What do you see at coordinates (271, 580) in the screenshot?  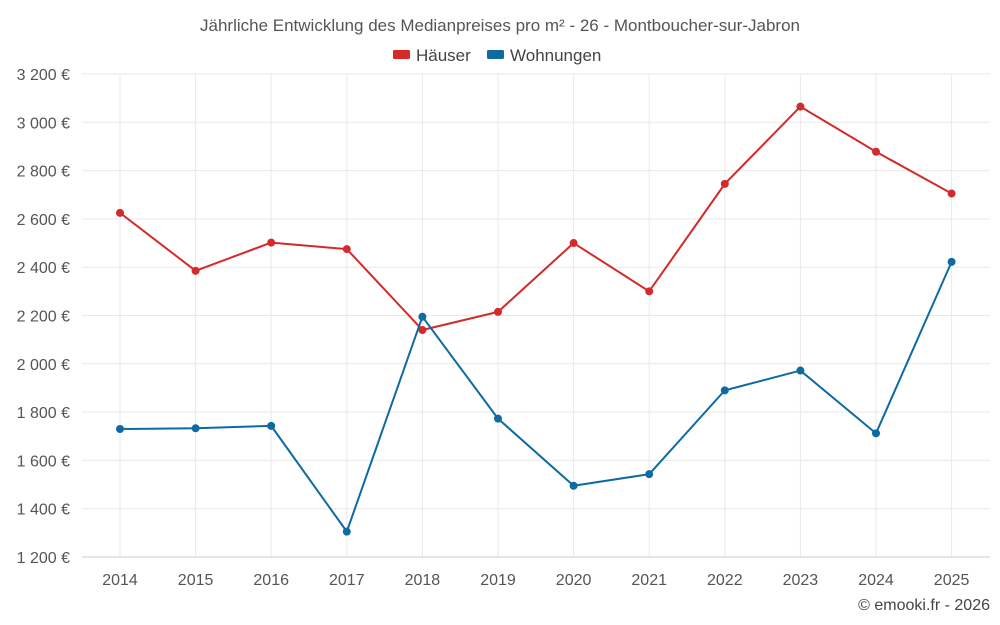 I see `x-tick-label: 2016` at bounding box center [271, 580].